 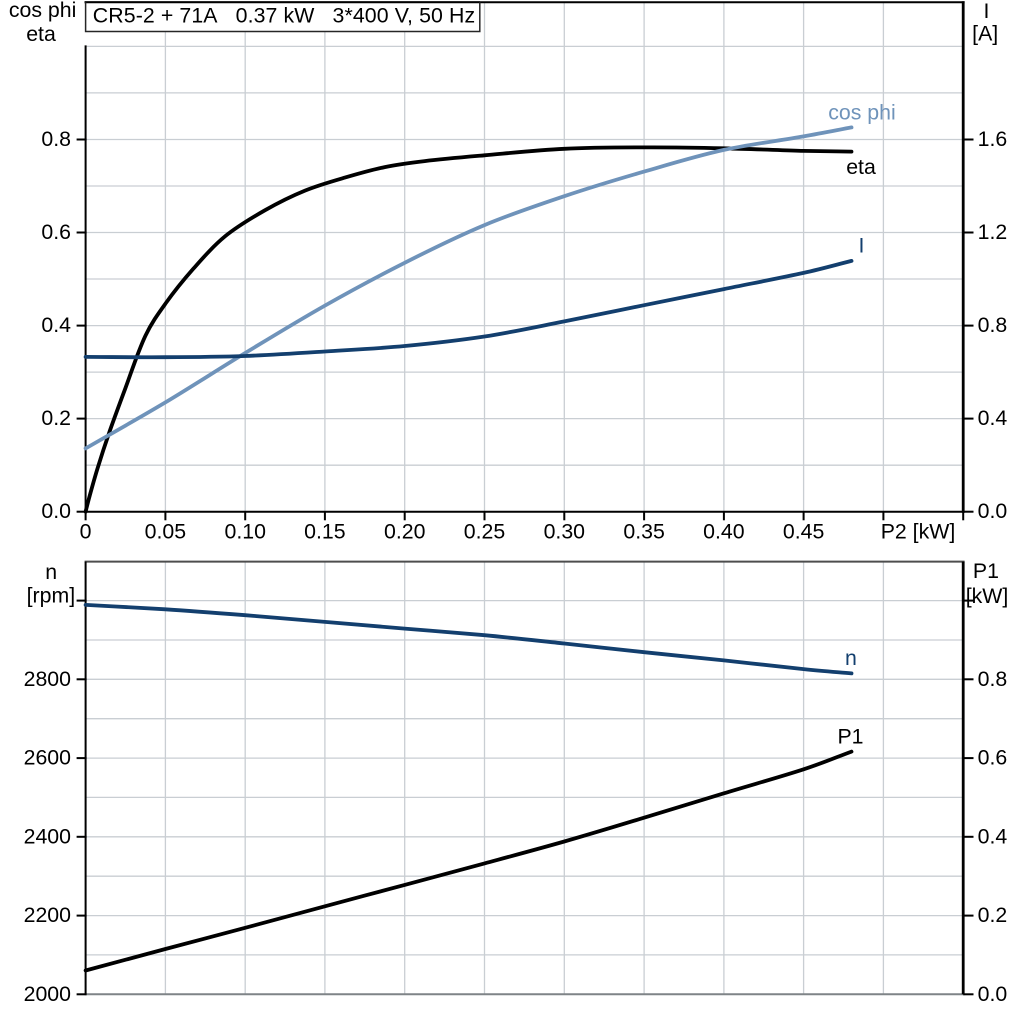 I want to click on svg-text: 0, so click(x=86, y=531).